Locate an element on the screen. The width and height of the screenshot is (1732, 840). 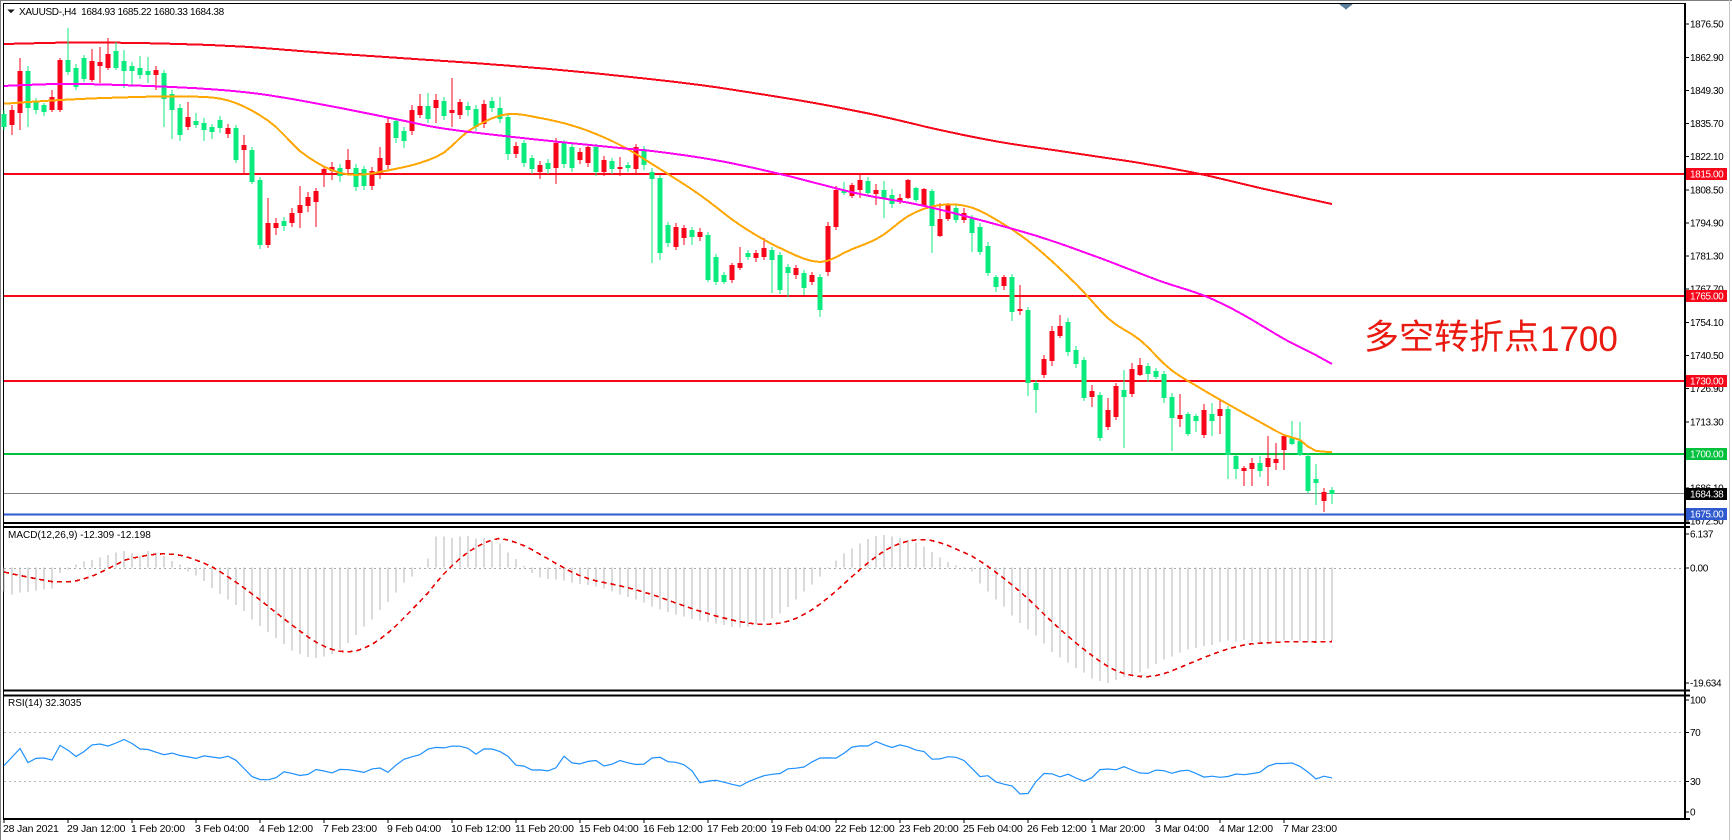
svg-text: 19 Feb 04:00 is located at coordinates (801, 829).